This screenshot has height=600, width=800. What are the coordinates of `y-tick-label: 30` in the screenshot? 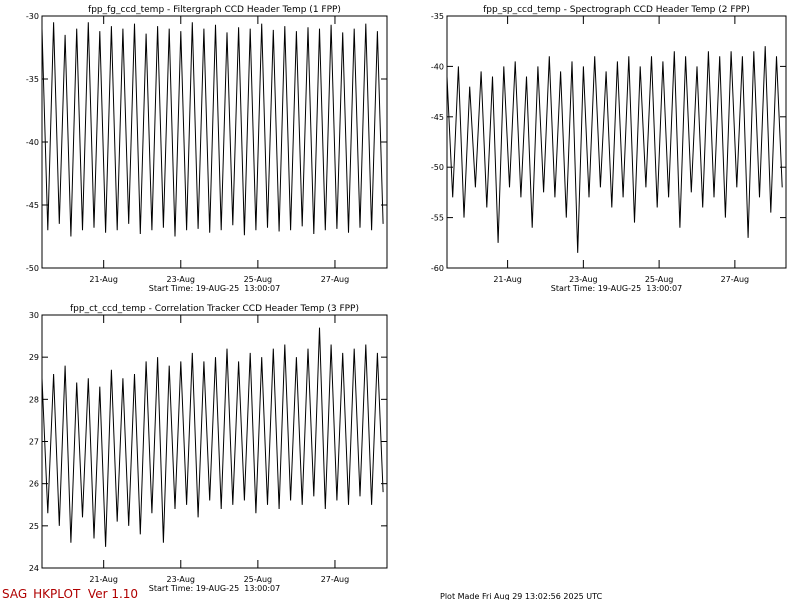 It's located at (34, 315).